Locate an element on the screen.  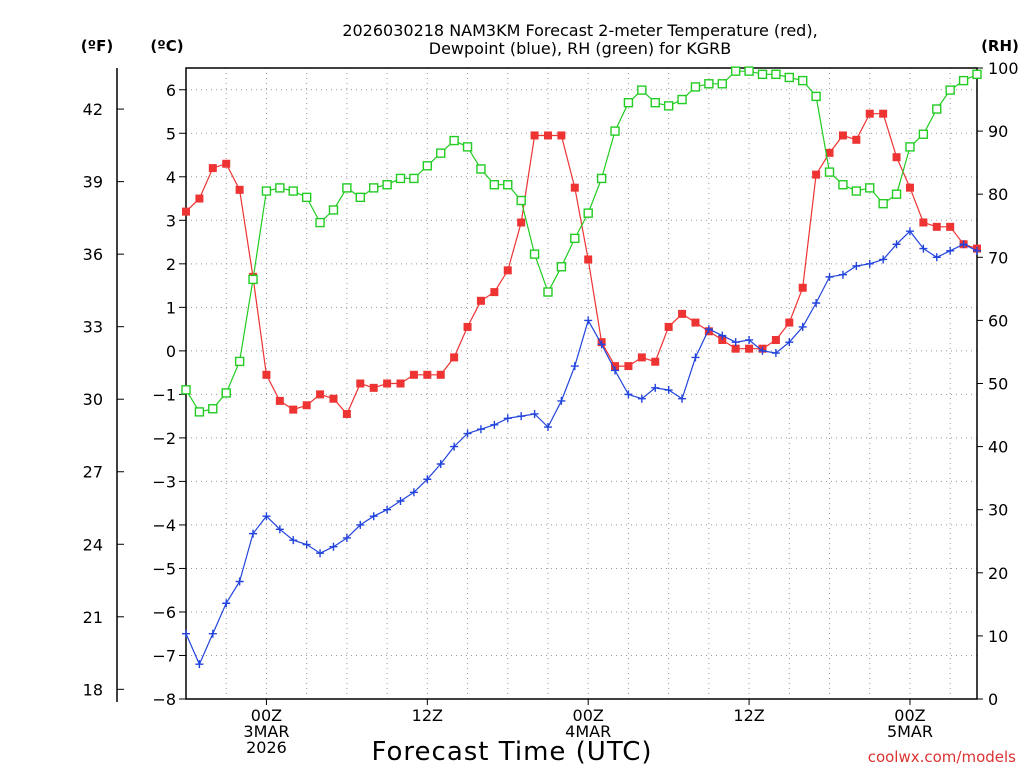
rh-tick-label: 80 is located at coordinates (998, 194).